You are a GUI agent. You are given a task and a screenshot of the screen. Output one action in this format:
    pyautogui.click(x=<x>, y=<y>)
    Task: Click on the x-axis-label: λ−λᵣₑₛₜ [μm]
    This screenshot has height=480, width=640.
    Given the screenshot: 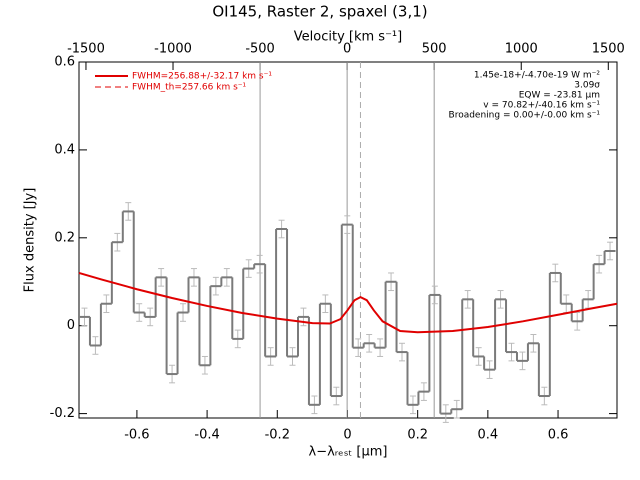 What is the action you would take?
    pyautogui.click(x=348, y=452)
    